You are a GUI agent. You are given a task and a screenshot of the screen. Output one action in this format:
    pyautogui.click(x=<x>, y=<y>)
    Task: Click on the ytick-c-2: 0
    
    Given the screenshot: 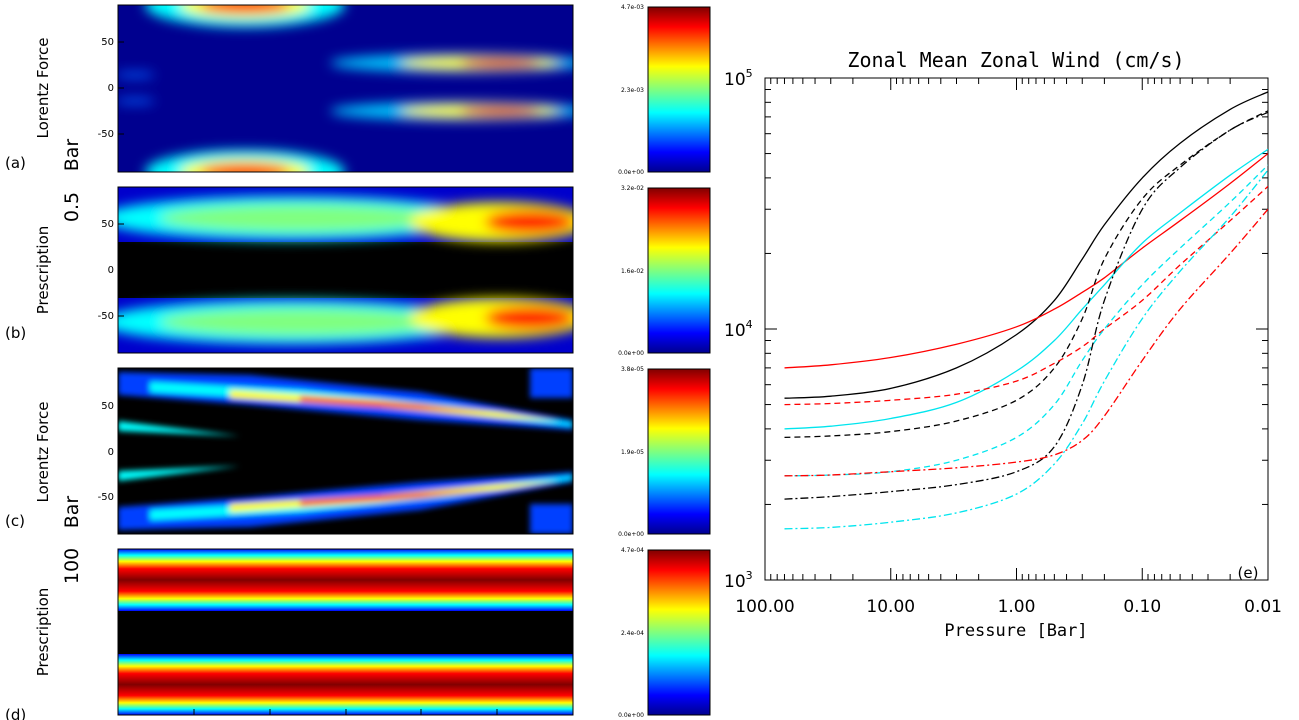 What is the action you would take?
    pyautogui.click(x=111, y=452)
    